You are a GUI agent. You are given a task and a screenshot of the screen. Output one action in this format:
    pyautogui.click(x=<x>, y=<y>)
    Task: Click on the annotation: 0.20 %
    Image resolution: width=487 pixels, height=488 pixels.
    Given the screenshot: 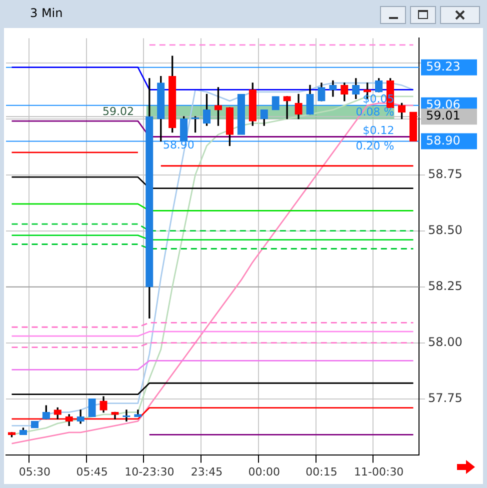 What is the action you would take?
    pyautogui.click(x=375, y=145)
    